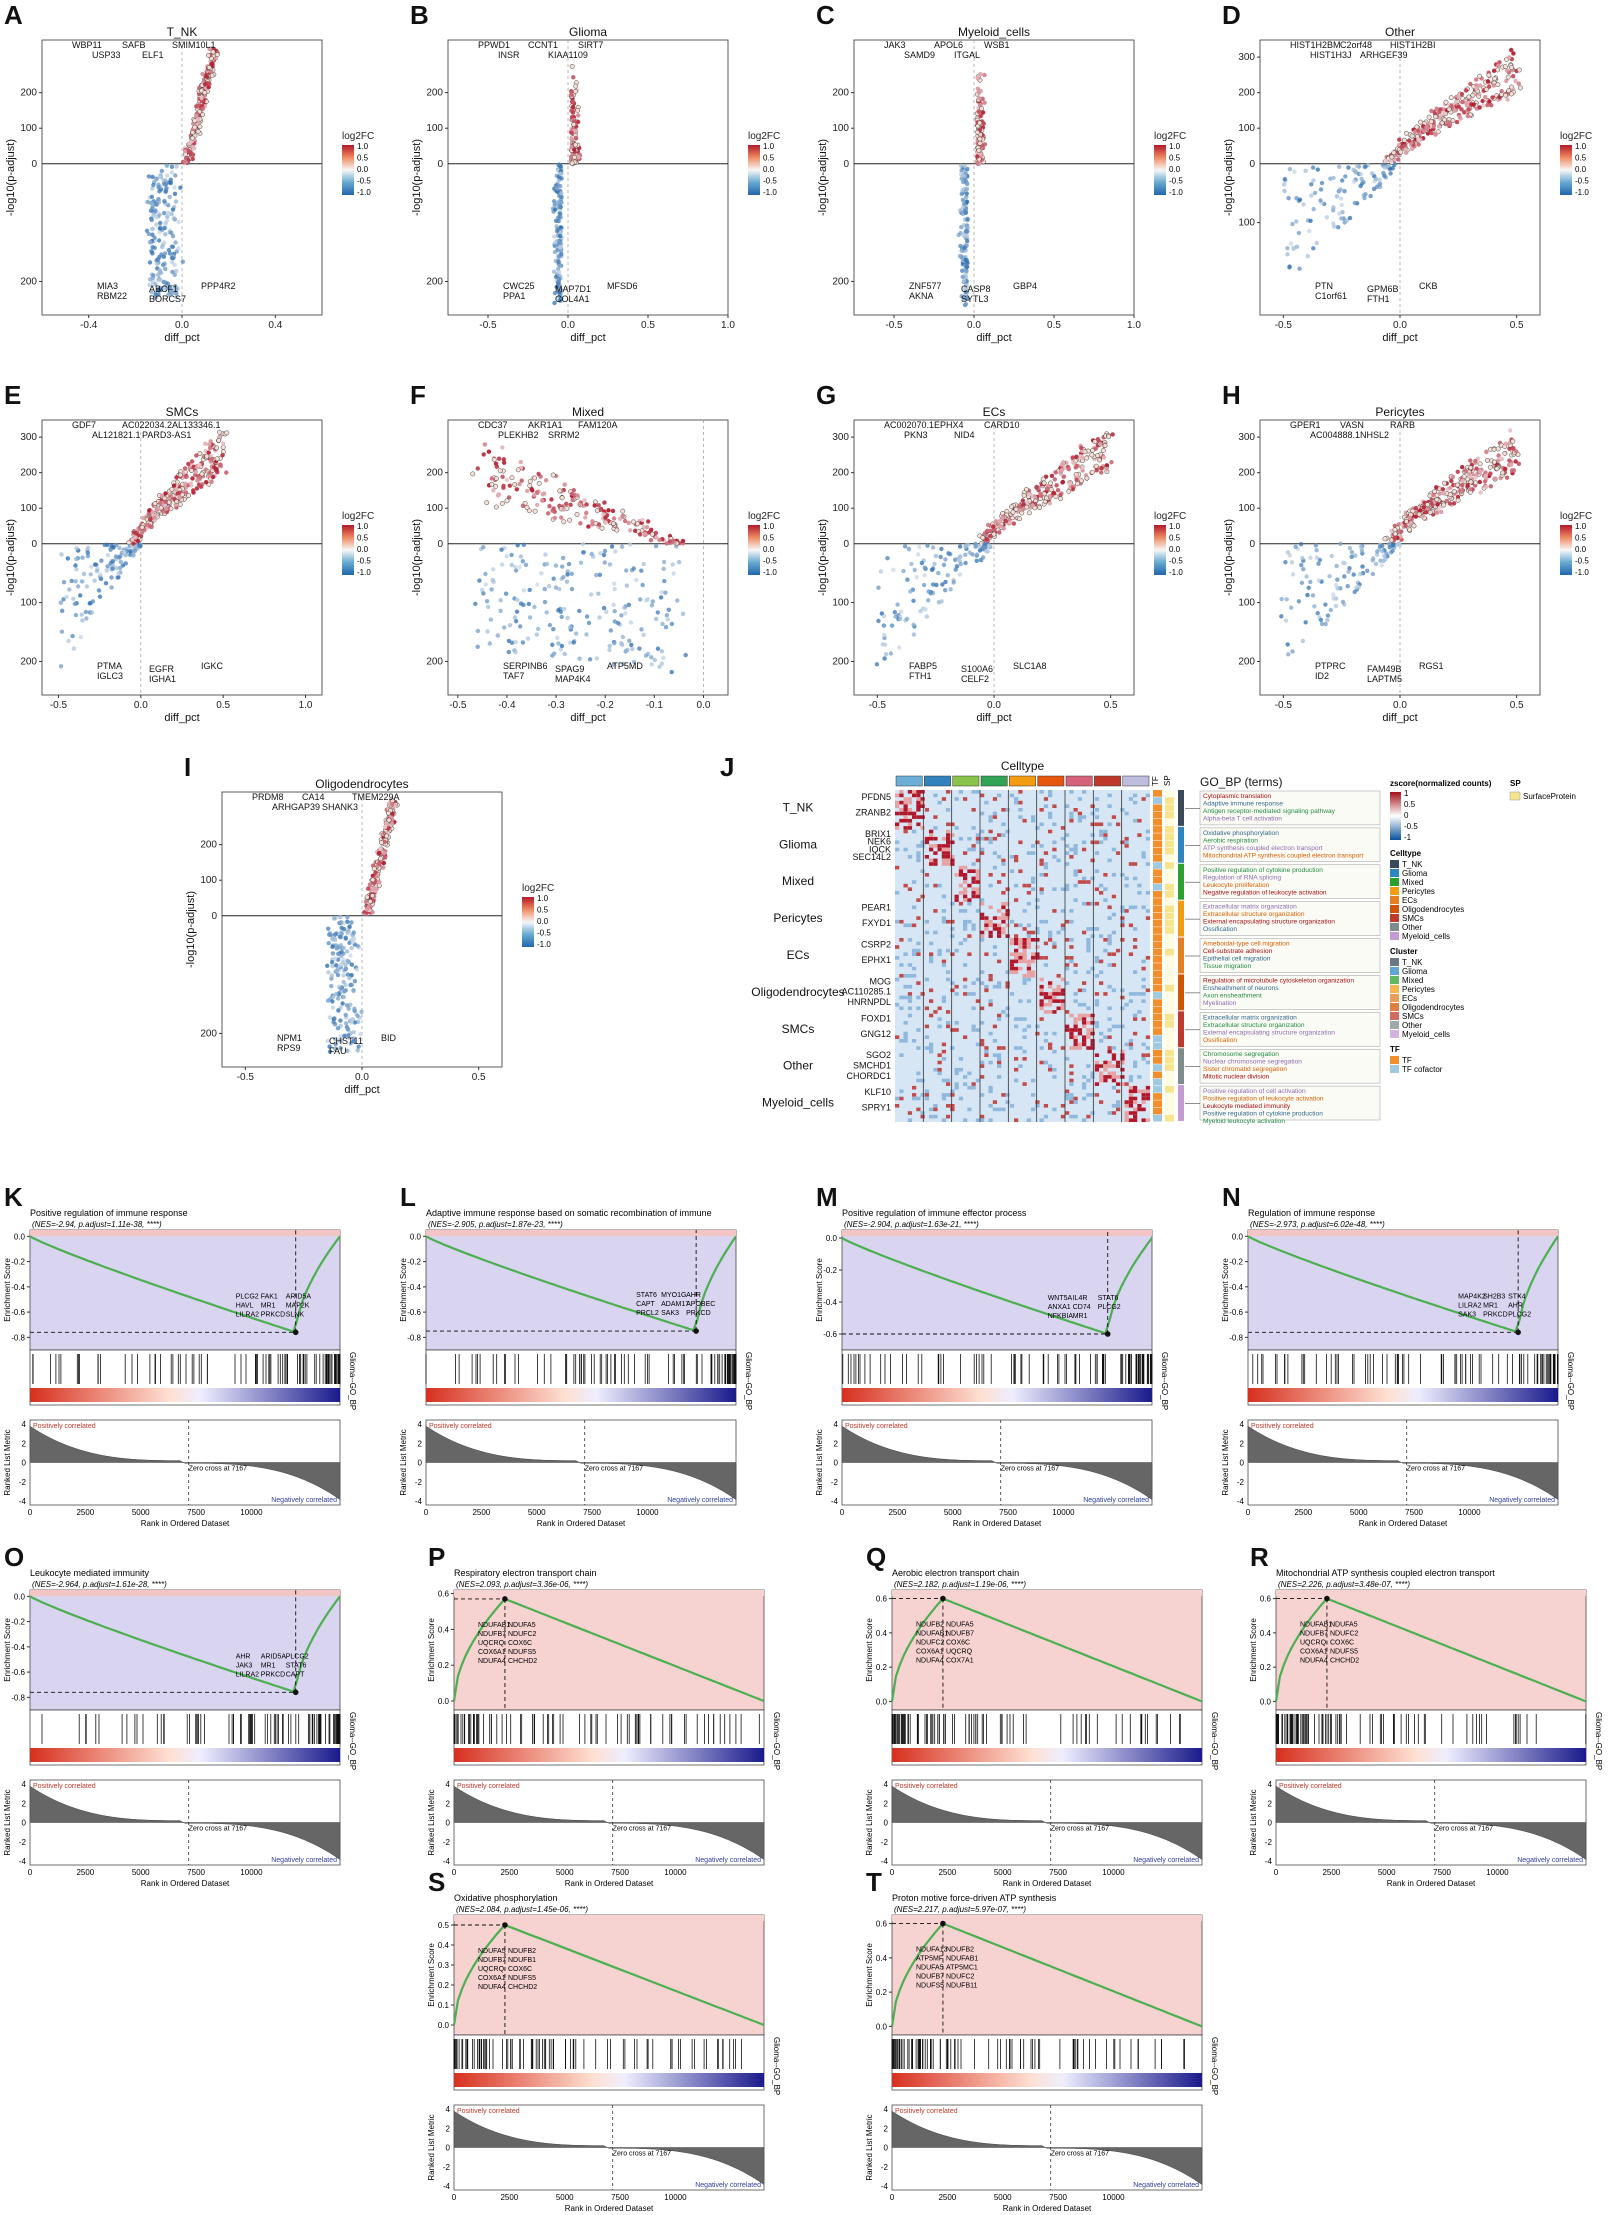 Image resolution: width=1624 pixels, height=2215 pixels. Describe the element at coordinates (1384, 669) in the screenshot. I see `gene-label-bottom: FAM49B` at that location.